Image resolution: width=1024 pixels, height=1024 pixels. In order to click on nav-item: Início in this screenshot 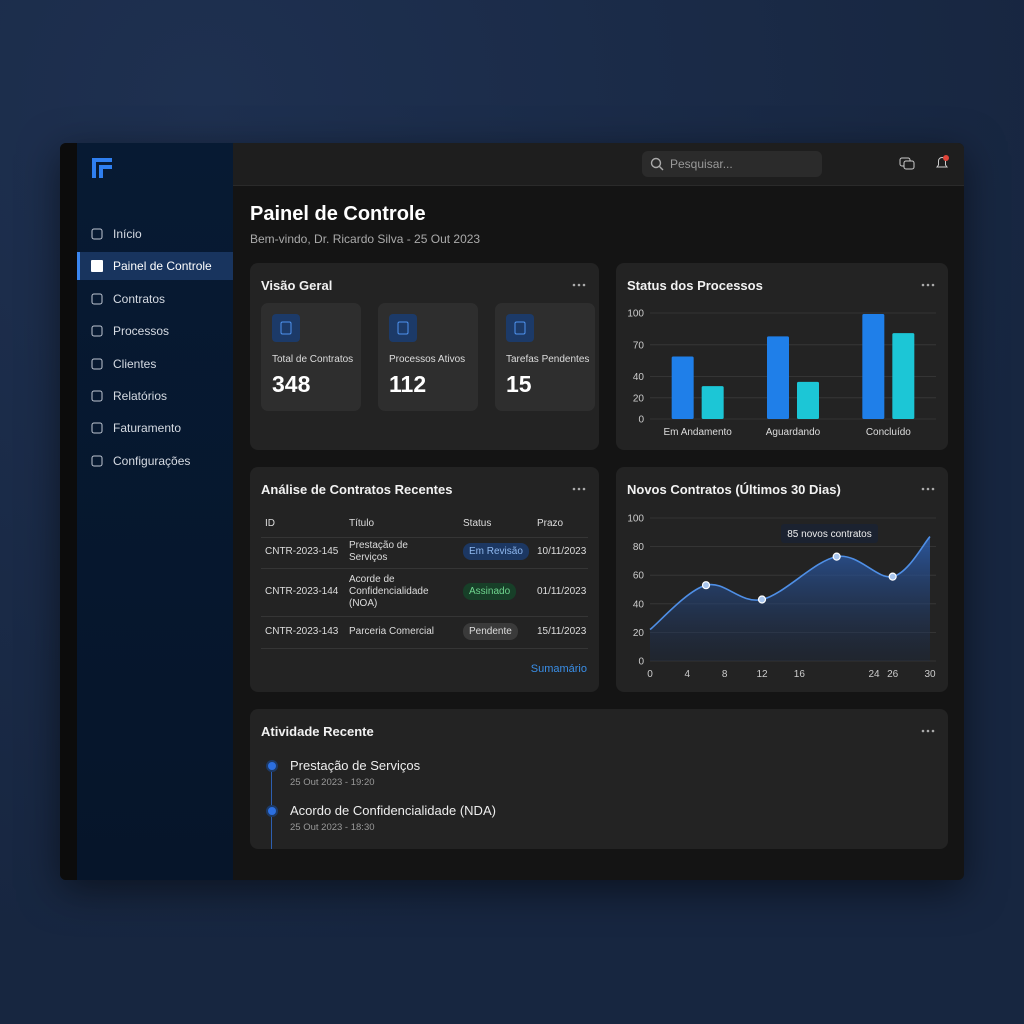, I will do `click(155, 234)`.